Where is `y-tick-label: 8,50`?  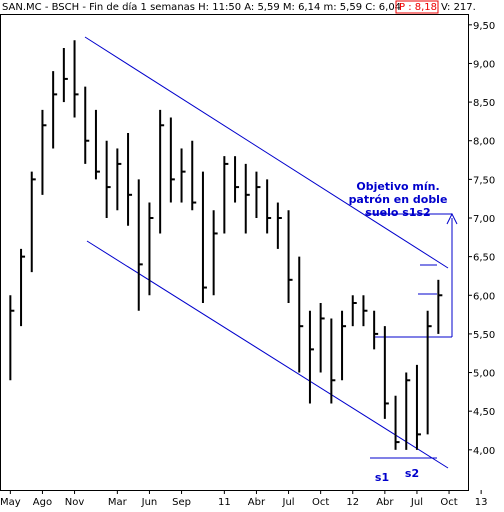
y-tick-label: 8,50 is located at coordinates (484, 103).